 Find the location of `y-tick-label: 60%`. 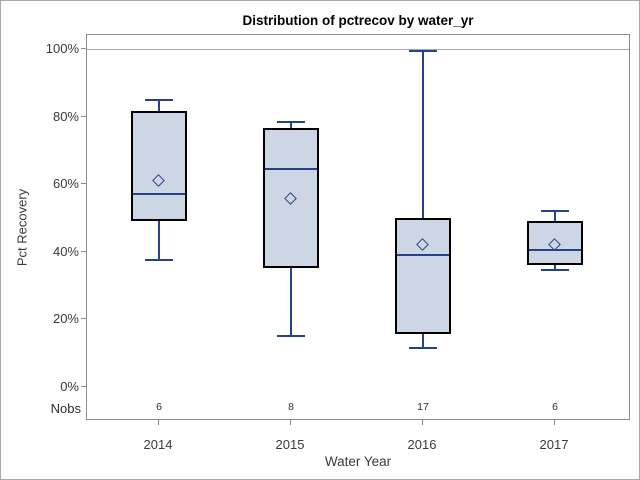

y-tick-label: 60% is located at coordinates (65, 183).